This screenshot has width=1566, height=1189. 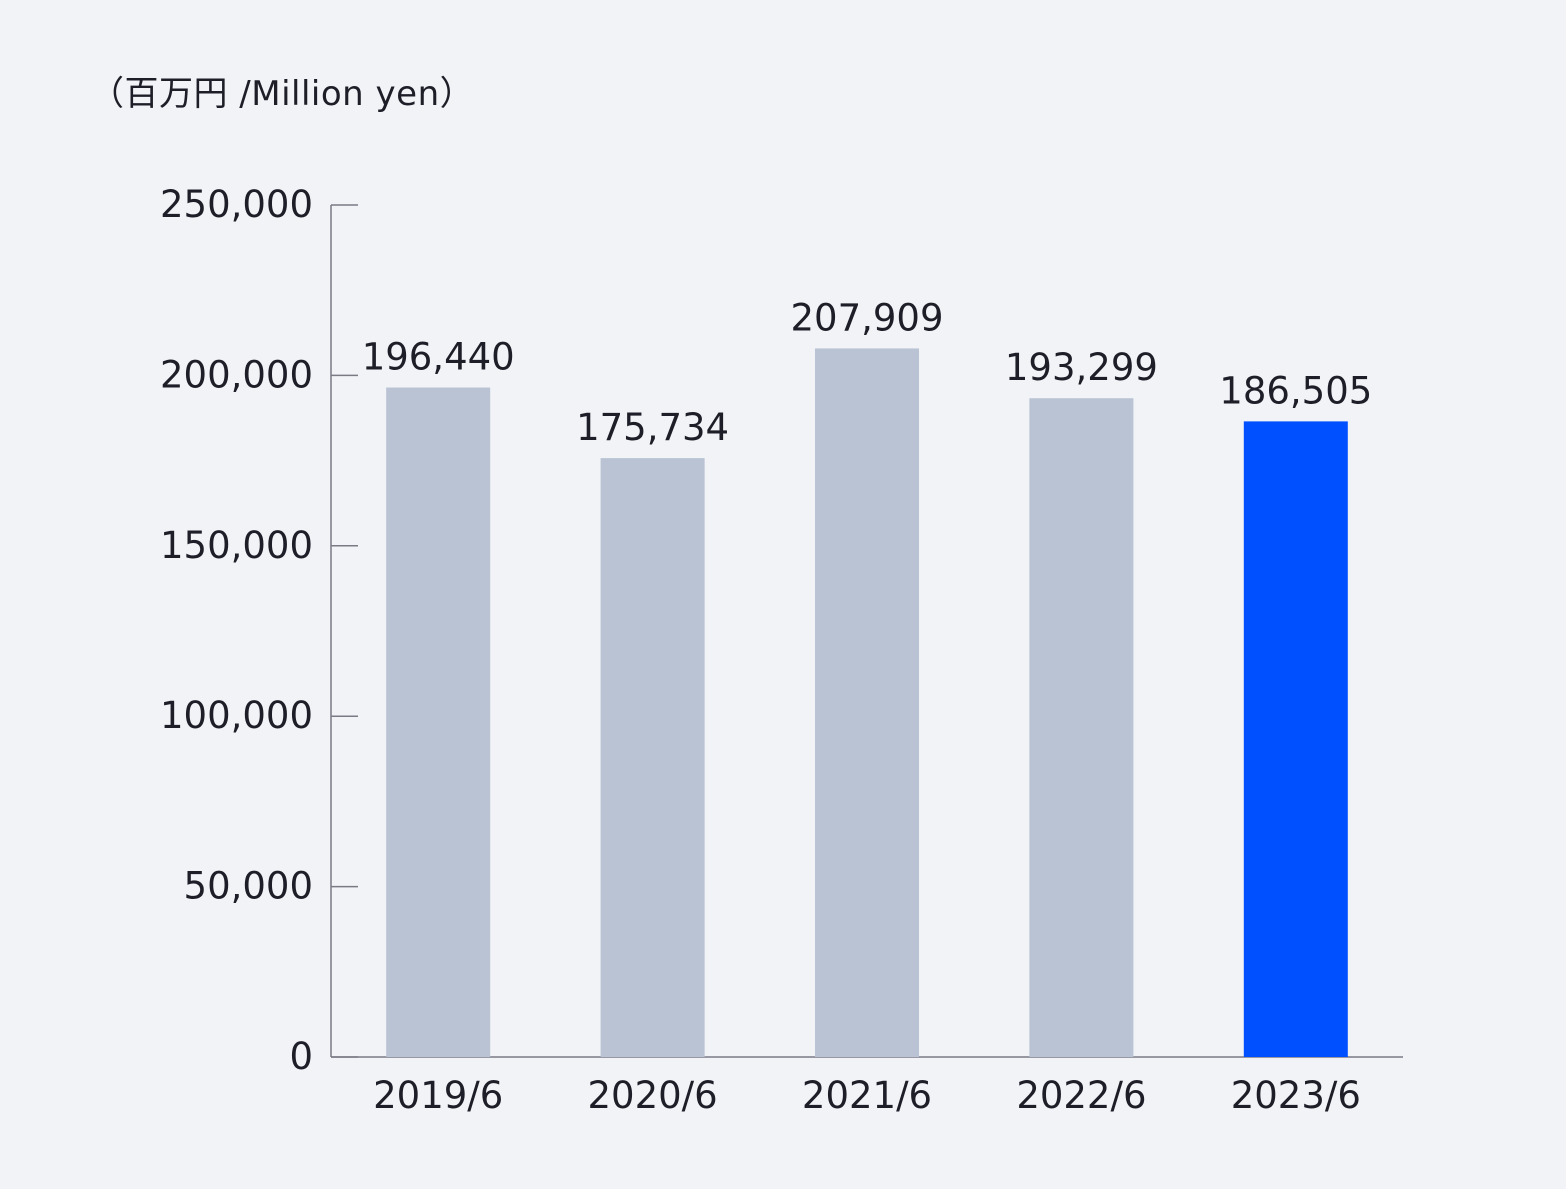 What do you see at coordinates (1296, 1095) in the screenshot?
I see `x-tick-label: 2023/6` at bounding box center [1296, 1095].